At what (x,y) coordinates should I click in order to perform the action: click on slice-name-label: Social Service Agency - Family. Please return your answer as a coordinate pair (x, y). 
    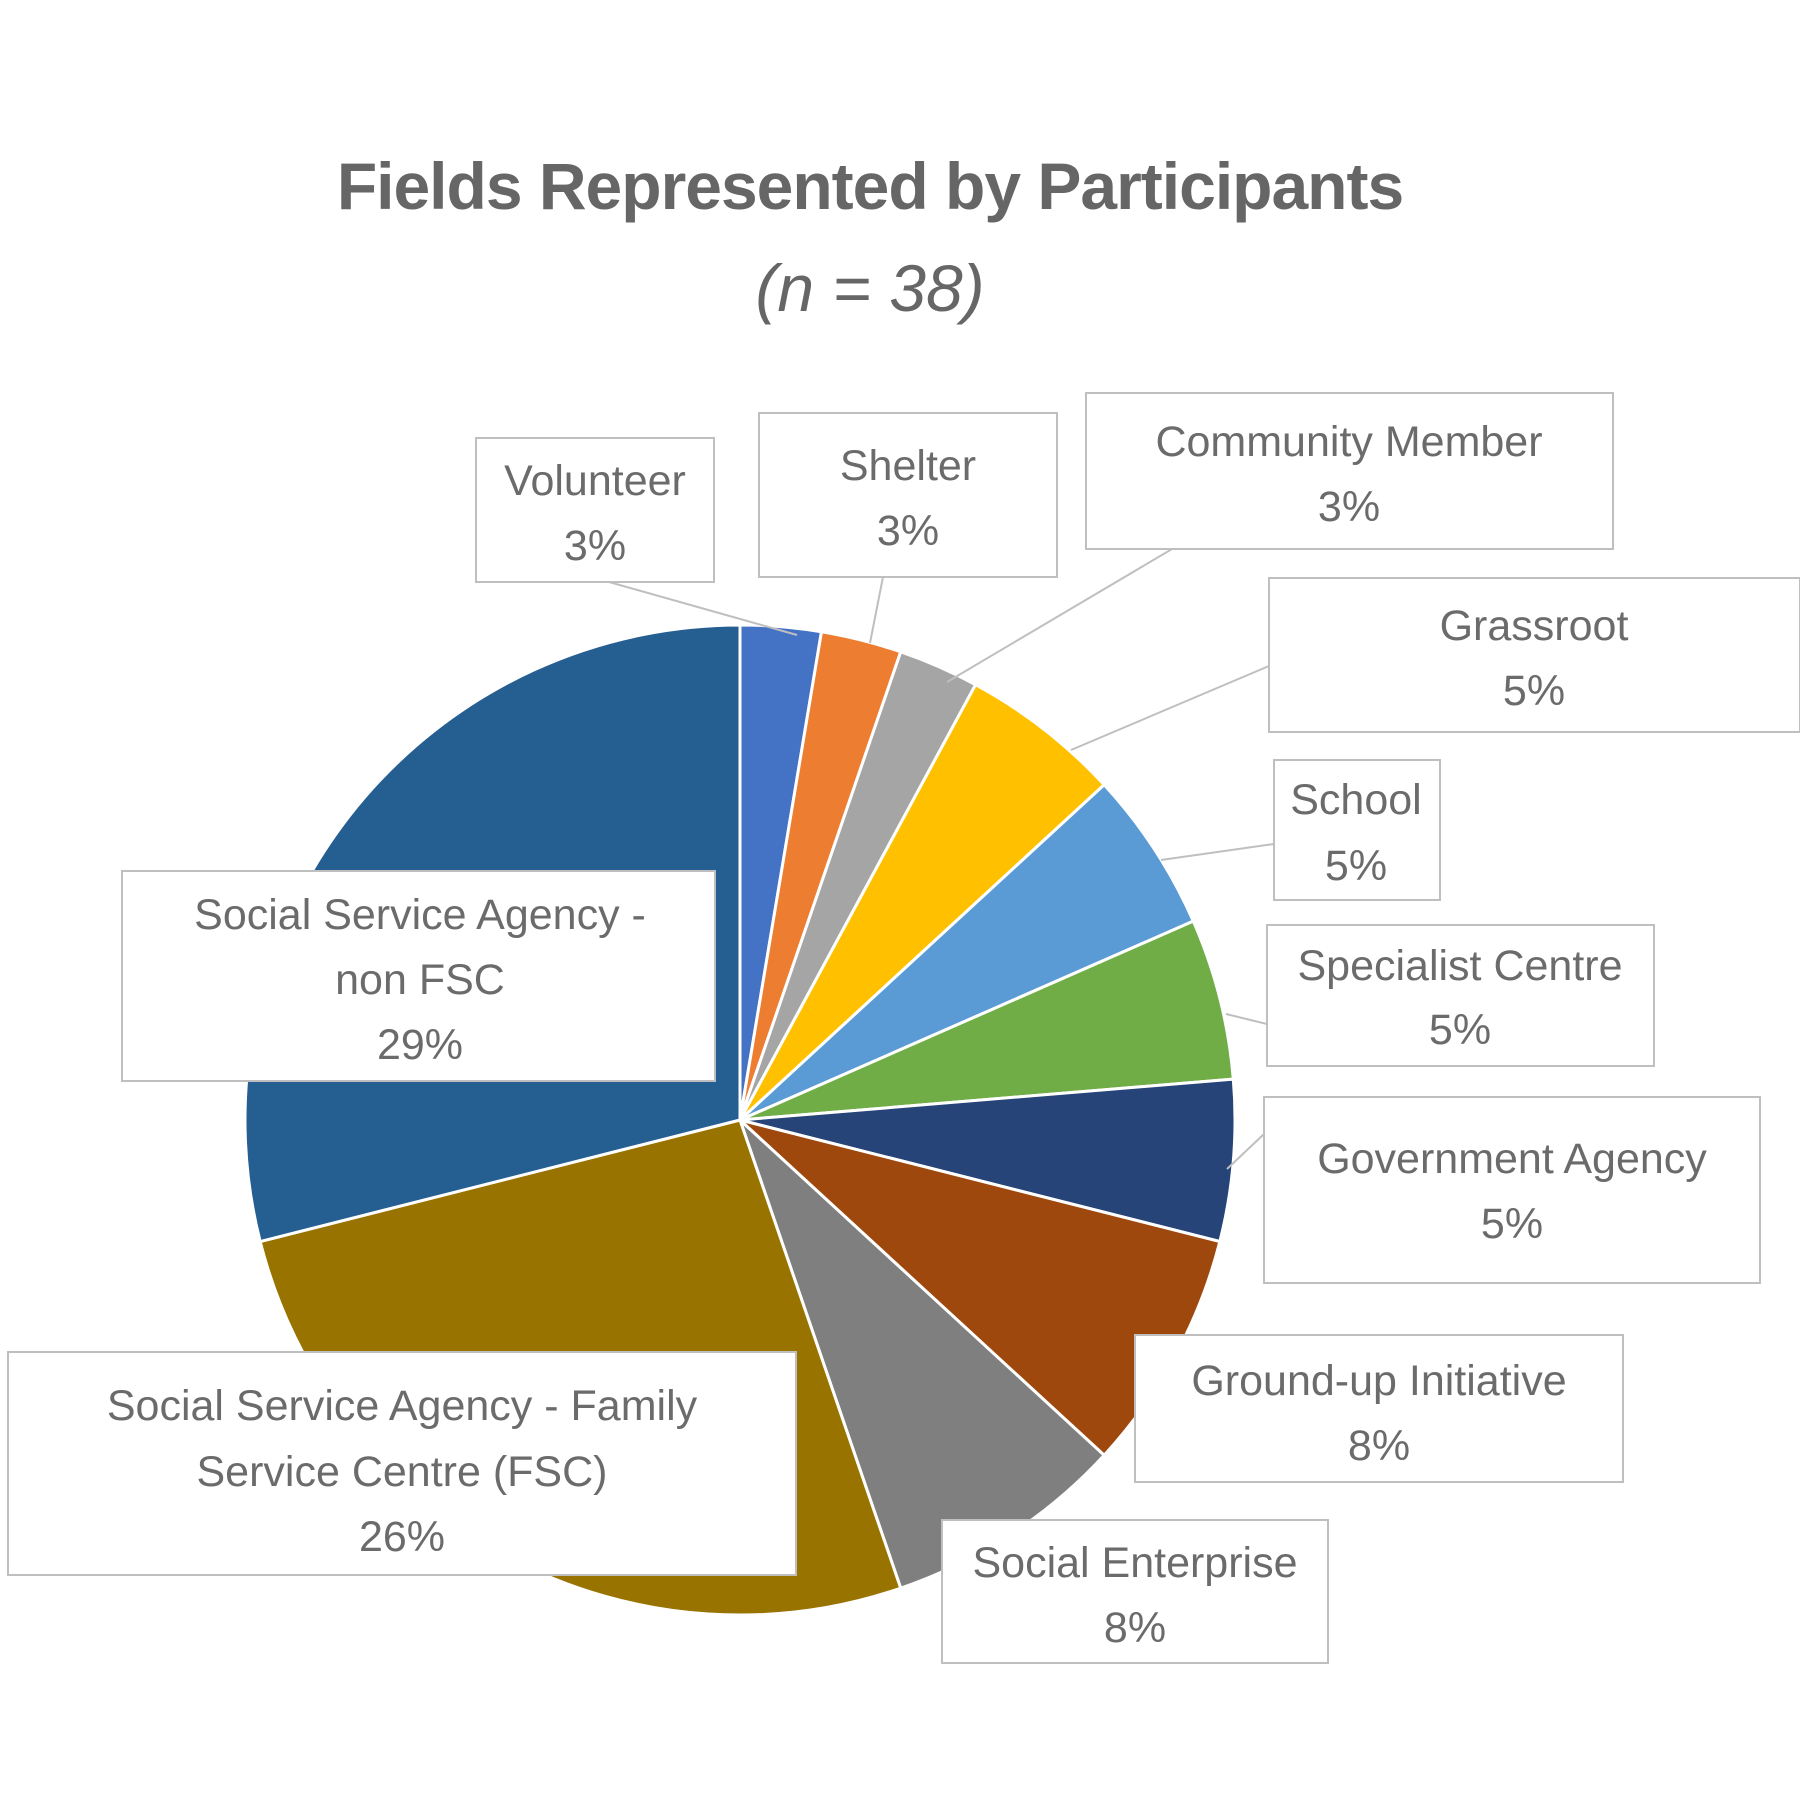
    Looking at the image, I should click on (402, 1406).